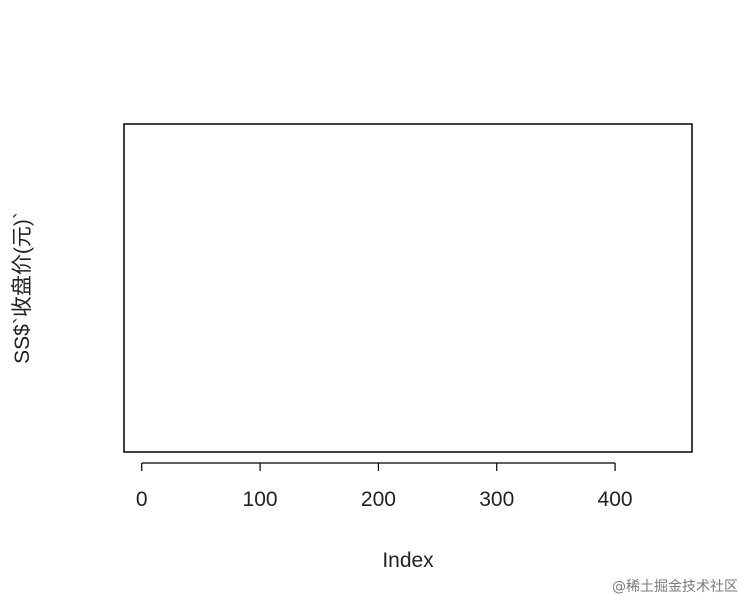  I want to click on x-tick-label: 400, so click(615, 499).